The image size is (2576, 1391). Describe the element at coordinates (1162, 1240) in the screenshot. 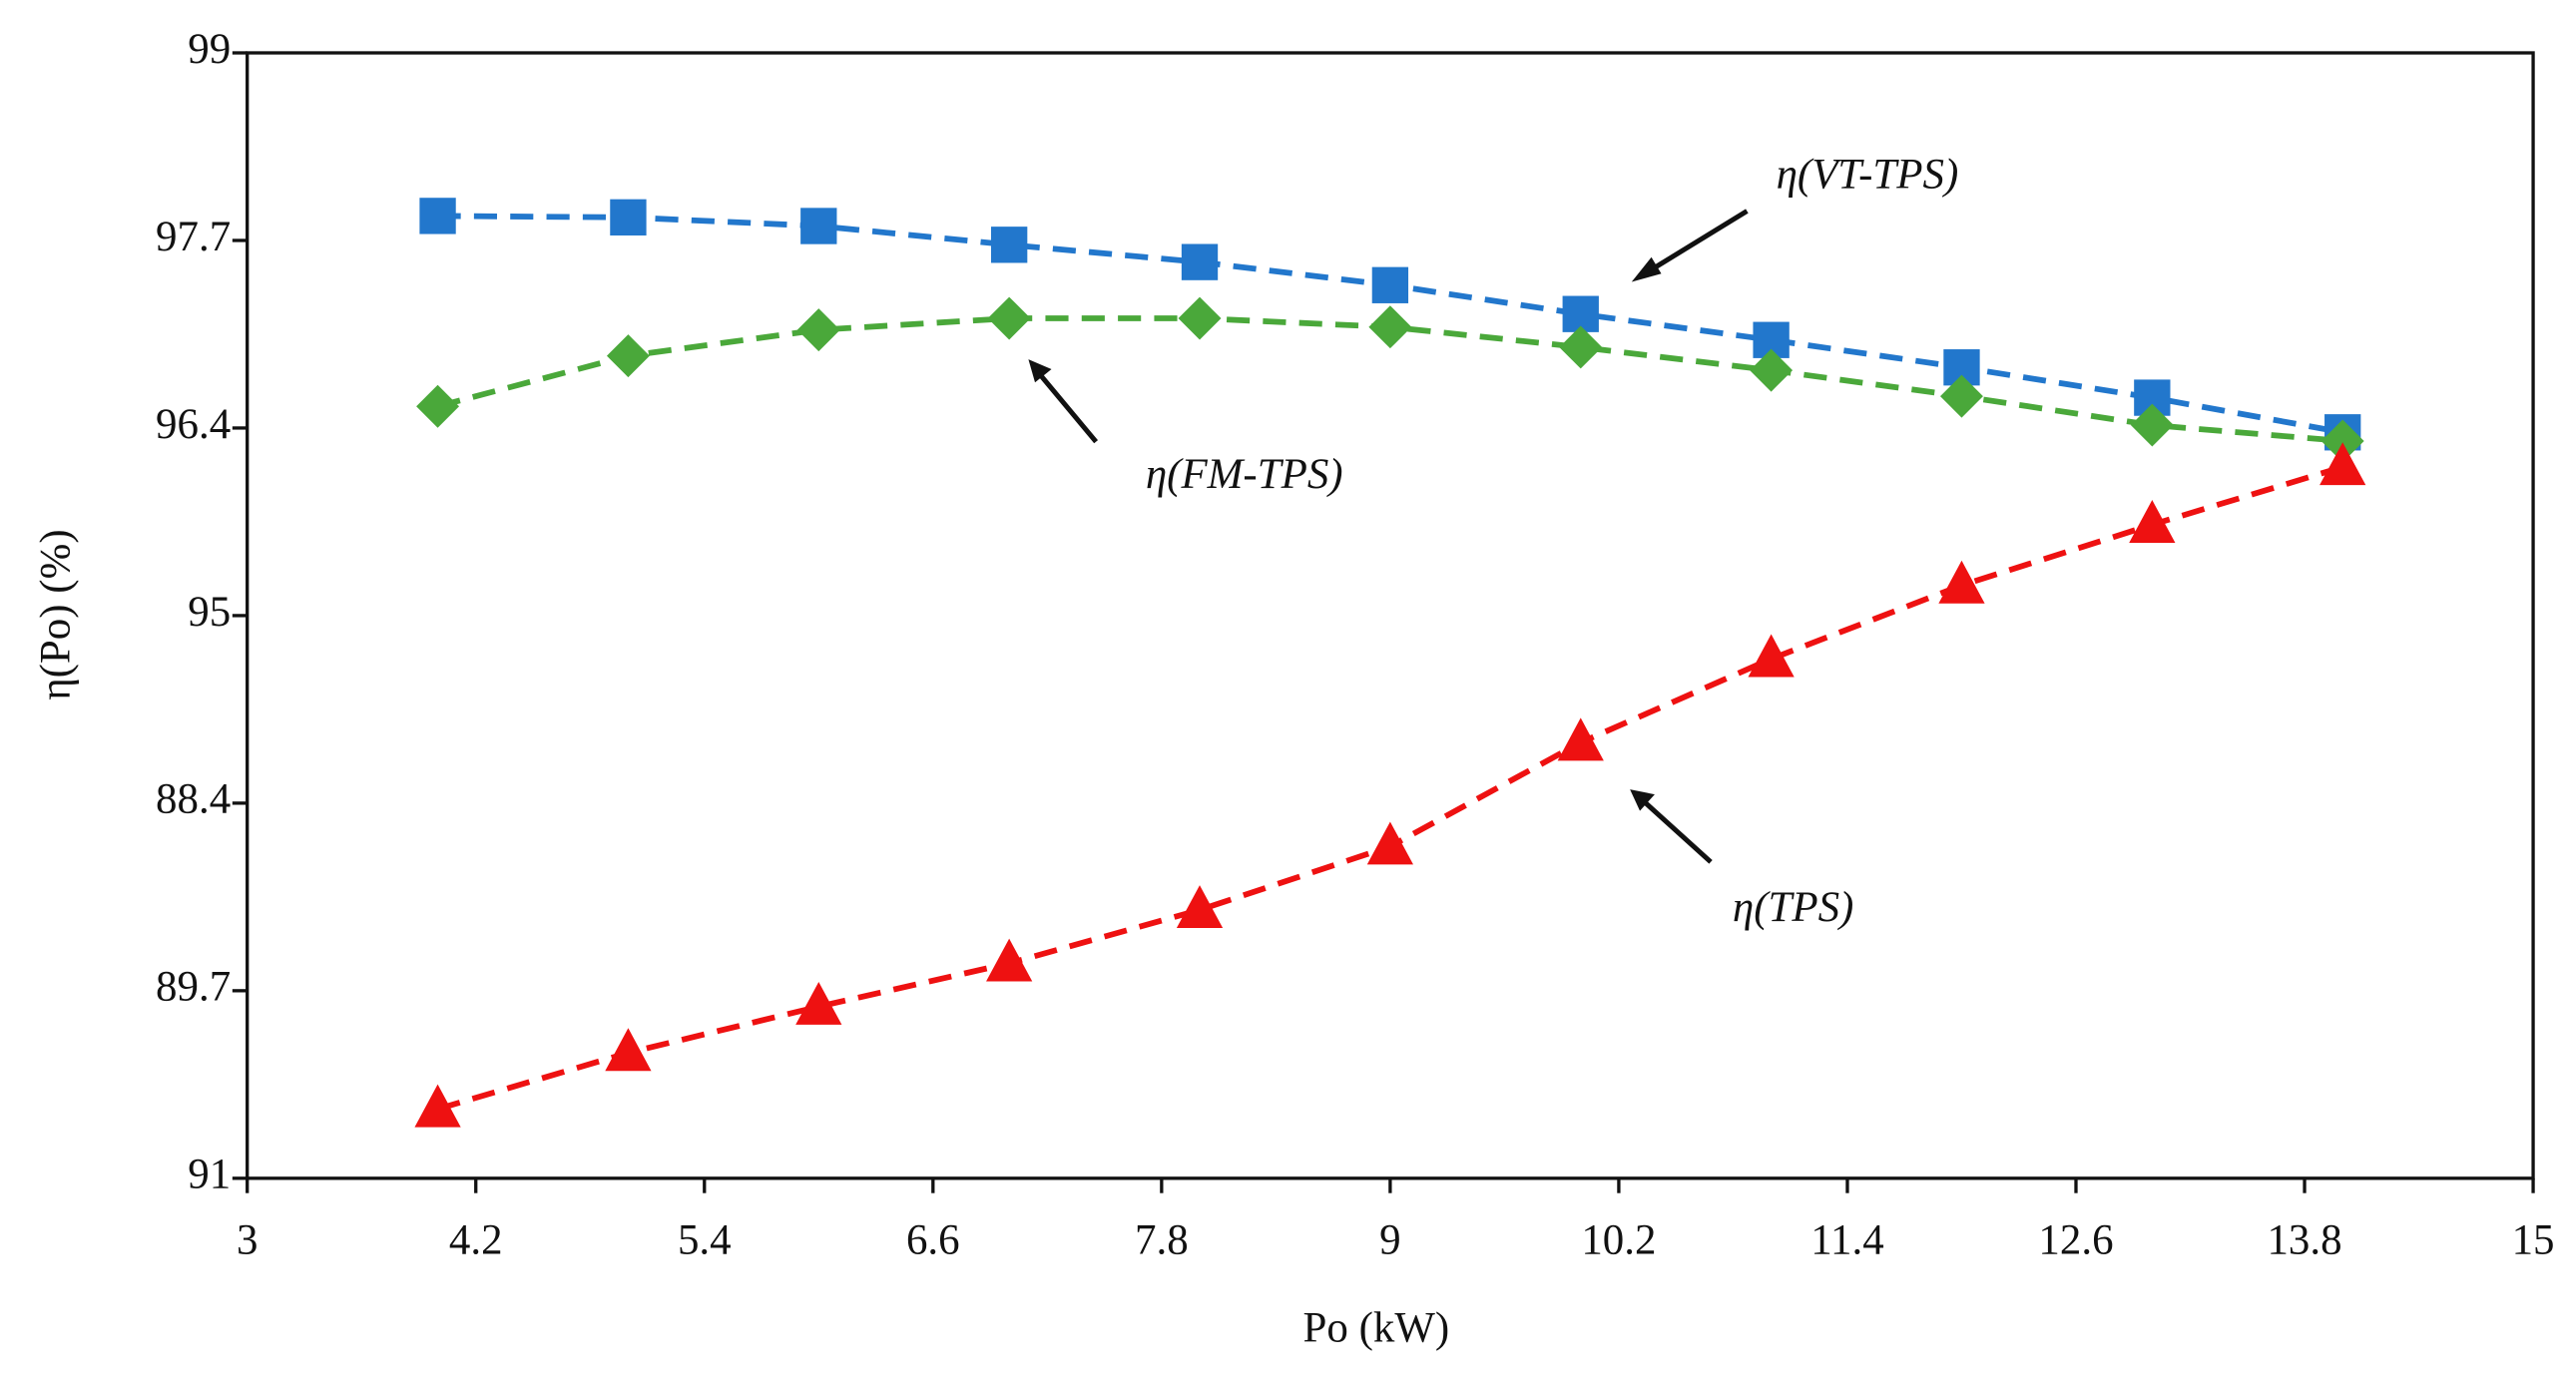

I see `x-tick-label: 7.8` at that location.